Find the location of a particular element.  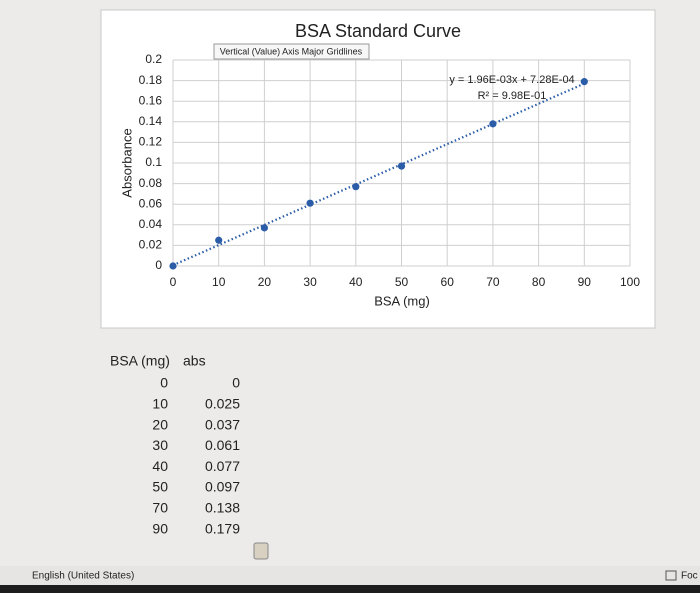

table-cell: 0.025 is located at coordinates (222, 404).